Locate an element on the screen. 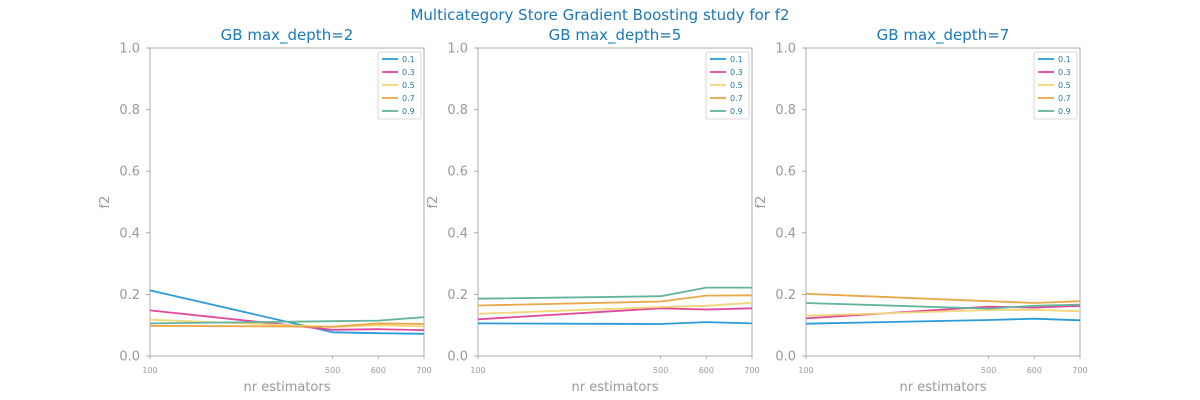 The width and height of the screenshot is (1200, 400). panel-title-2: GB max_depth=5 is located at coordinates (615, 35).